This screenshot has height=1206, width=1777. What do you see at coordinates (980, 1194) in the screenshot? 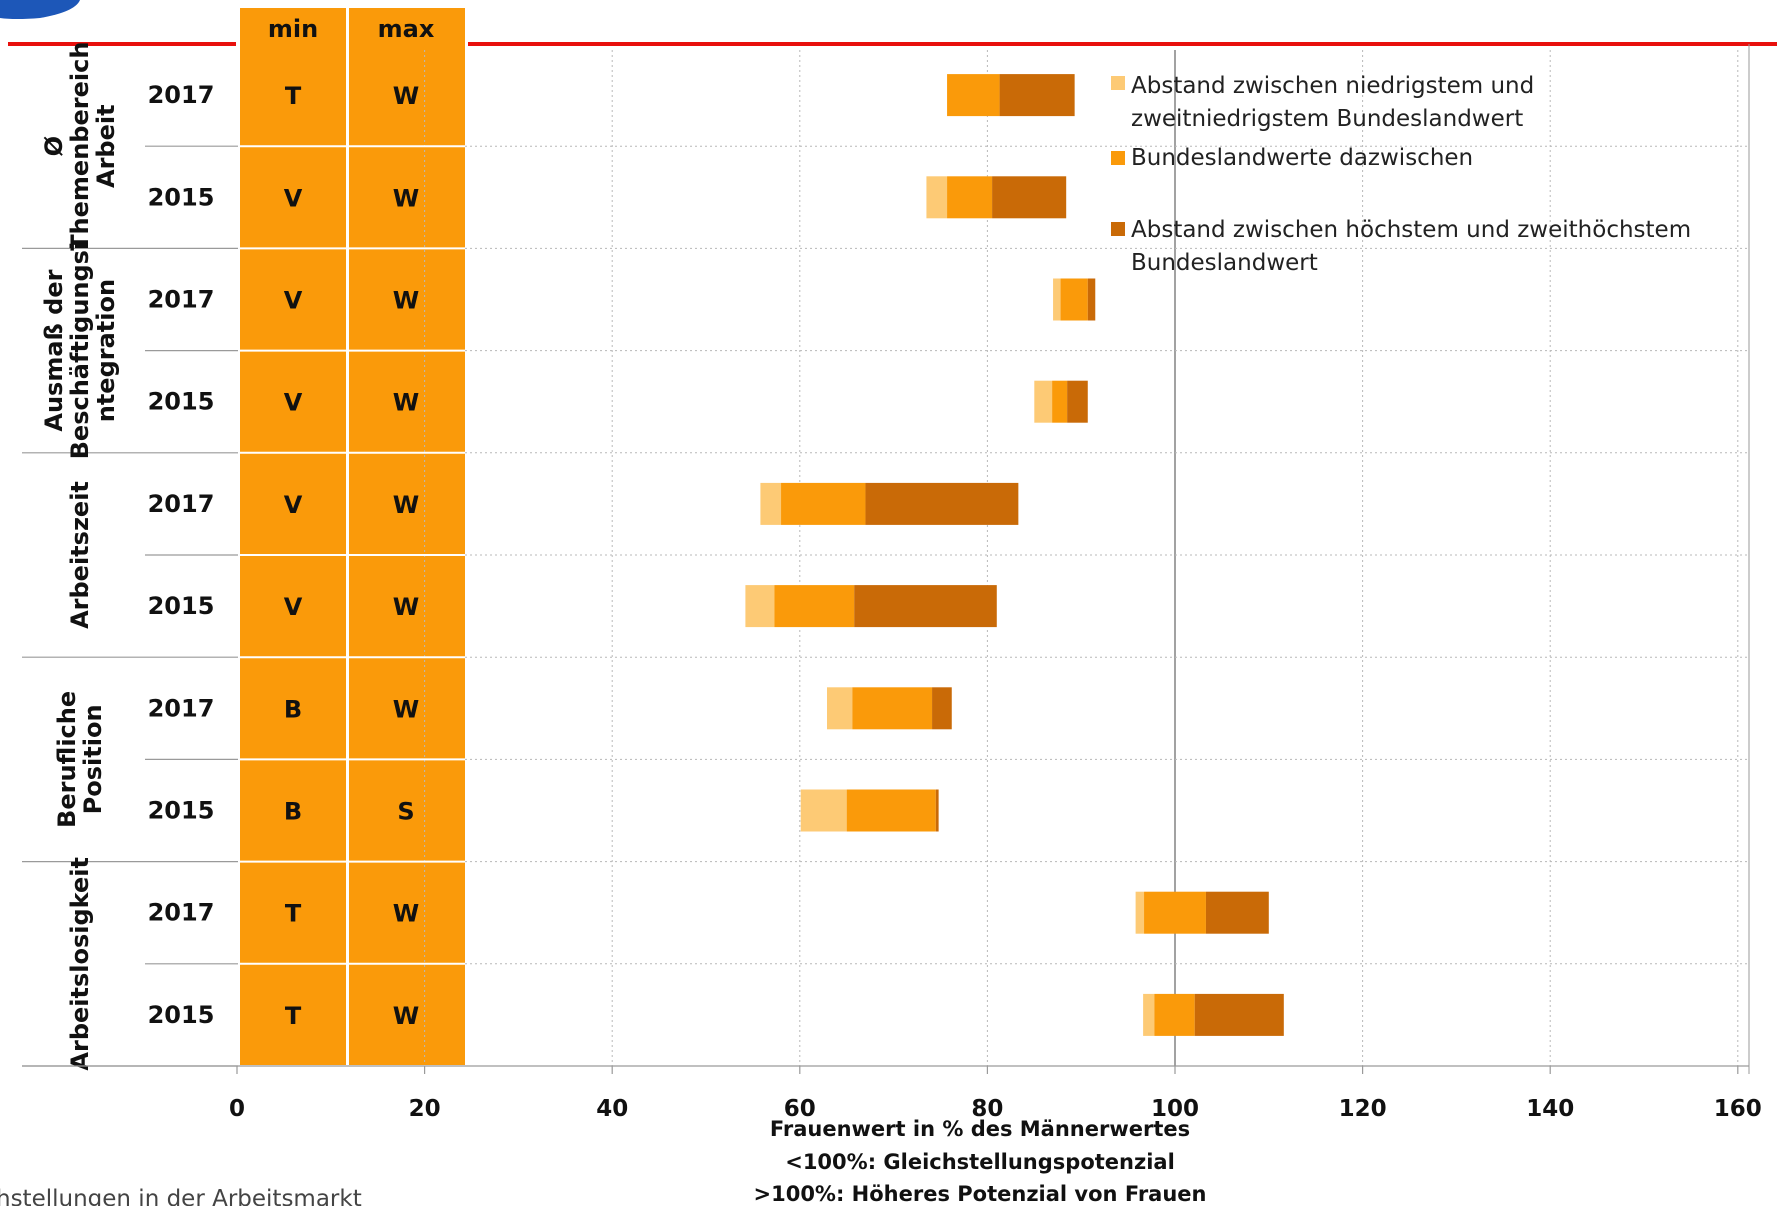
I see `x-axis-title-line-3: >100%: Höheres Potenzial von Frauen` at bounding box center [980, 1194].